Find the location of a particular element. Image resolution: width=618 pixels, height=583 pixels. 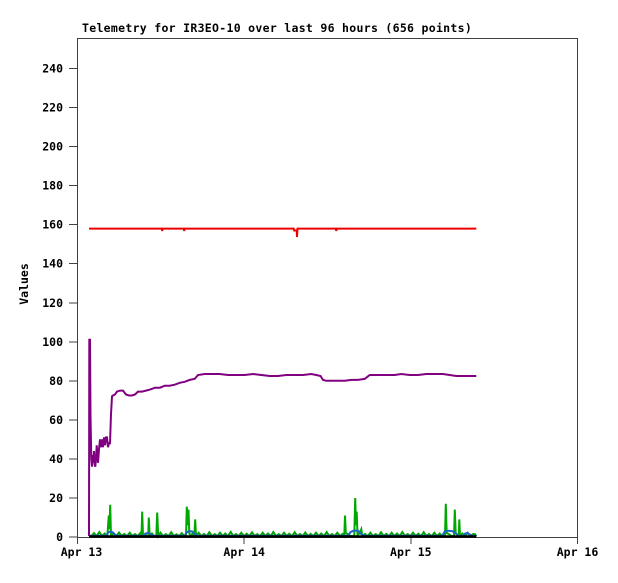

y-tick-label: 120 is located at coordinates (52, 303).